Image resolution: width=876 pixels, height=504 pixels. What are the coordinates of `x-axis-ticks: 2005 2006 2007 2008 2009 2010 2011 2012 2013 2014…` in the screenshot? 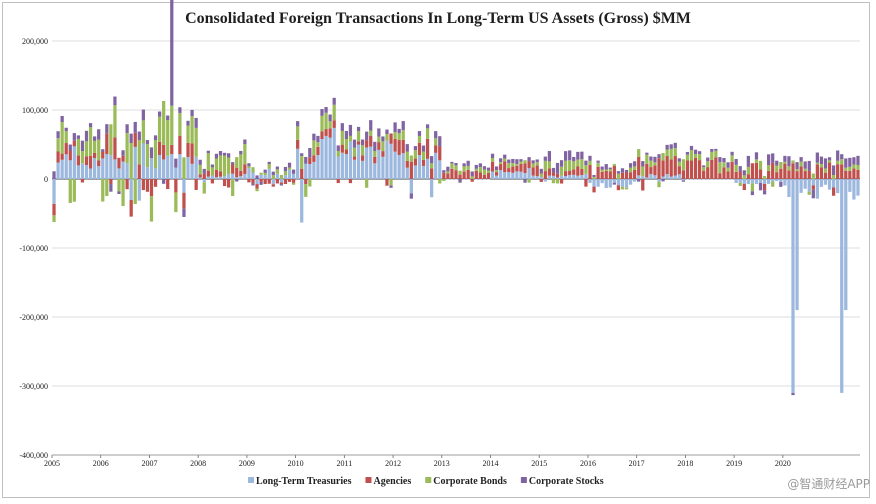 It's located at (452, 461).